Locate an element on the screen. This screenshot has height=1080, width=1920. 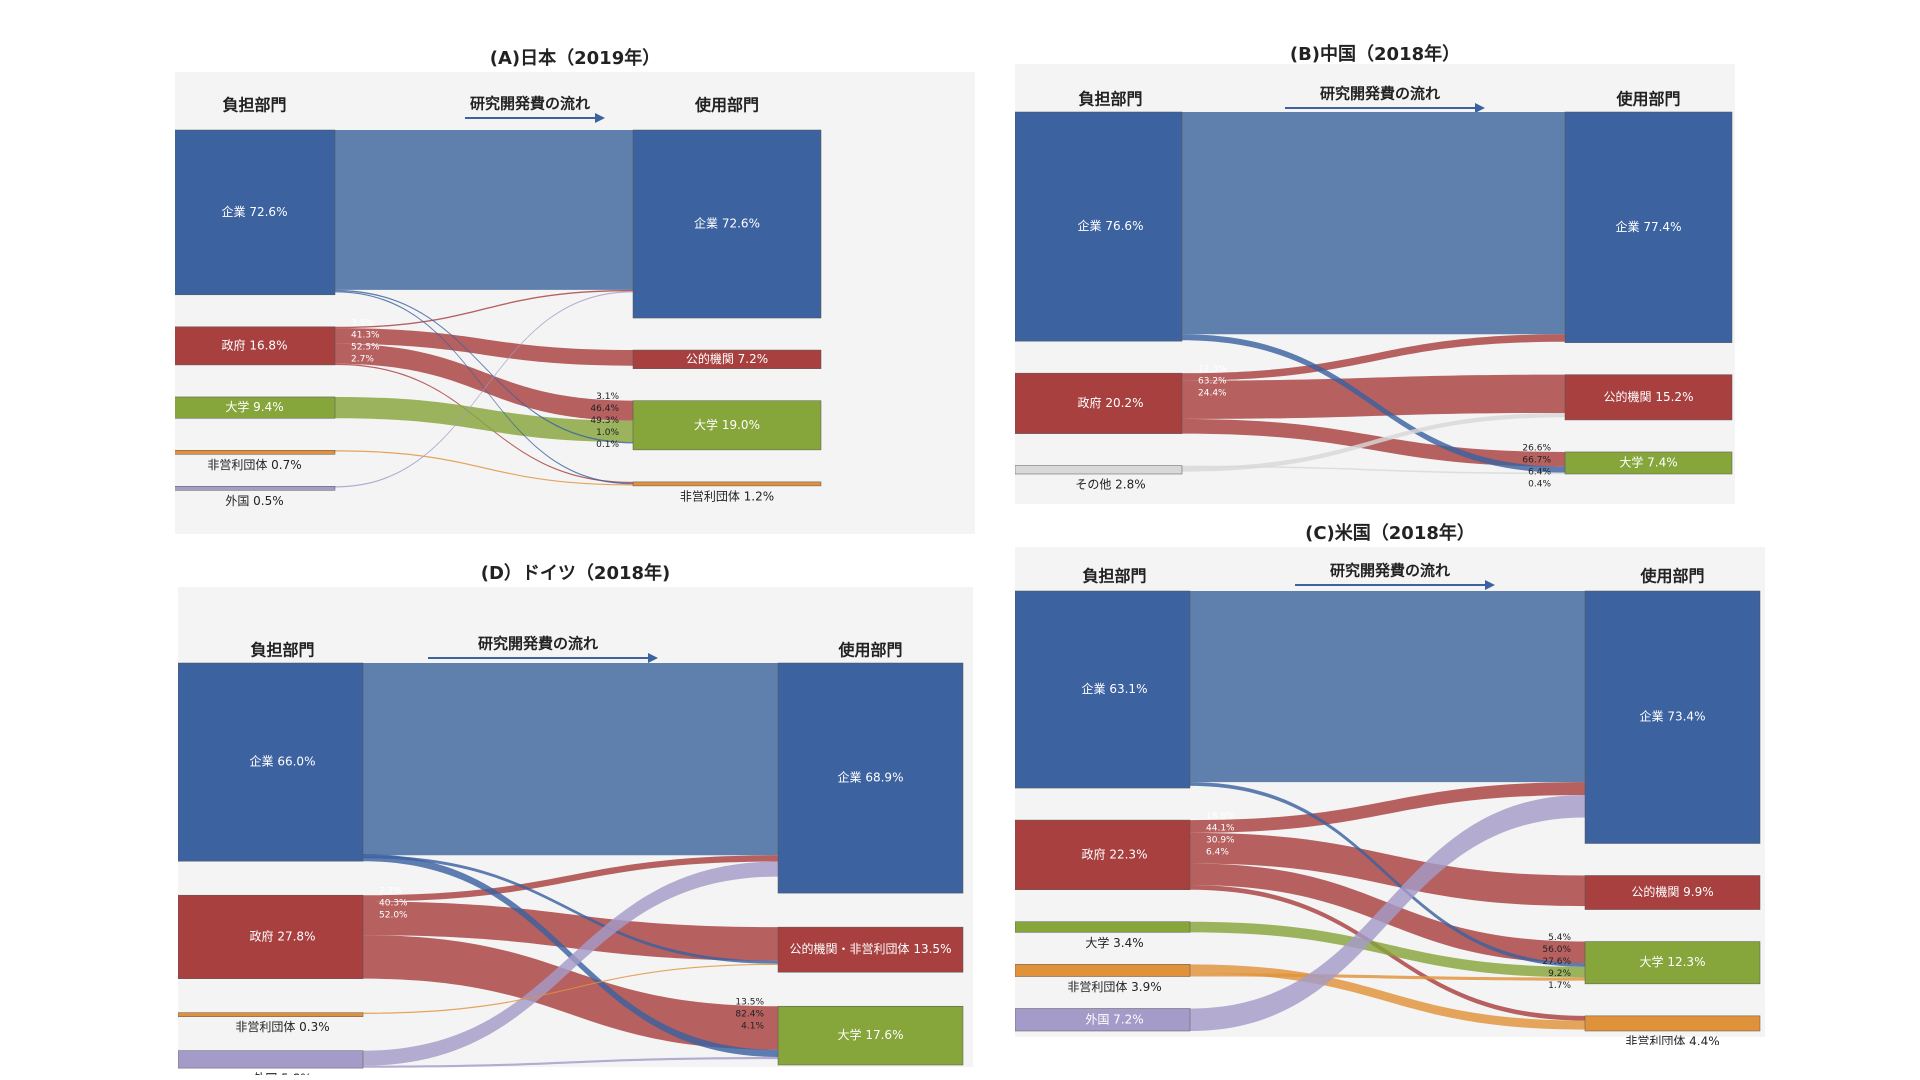
flow-pct-label: 18.6% is located at coordinates (1220, 817).